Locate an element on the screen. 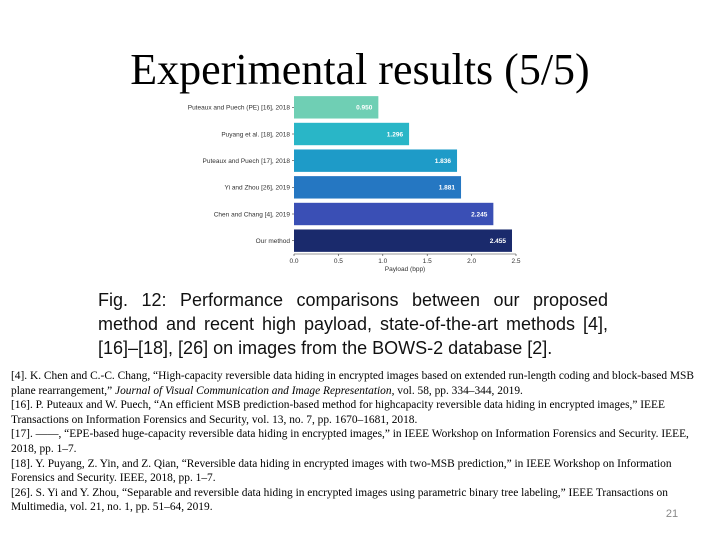 This screenshot has width=720, height=540. x-tick-label: 0.0 is located at coordinates (293, 261).